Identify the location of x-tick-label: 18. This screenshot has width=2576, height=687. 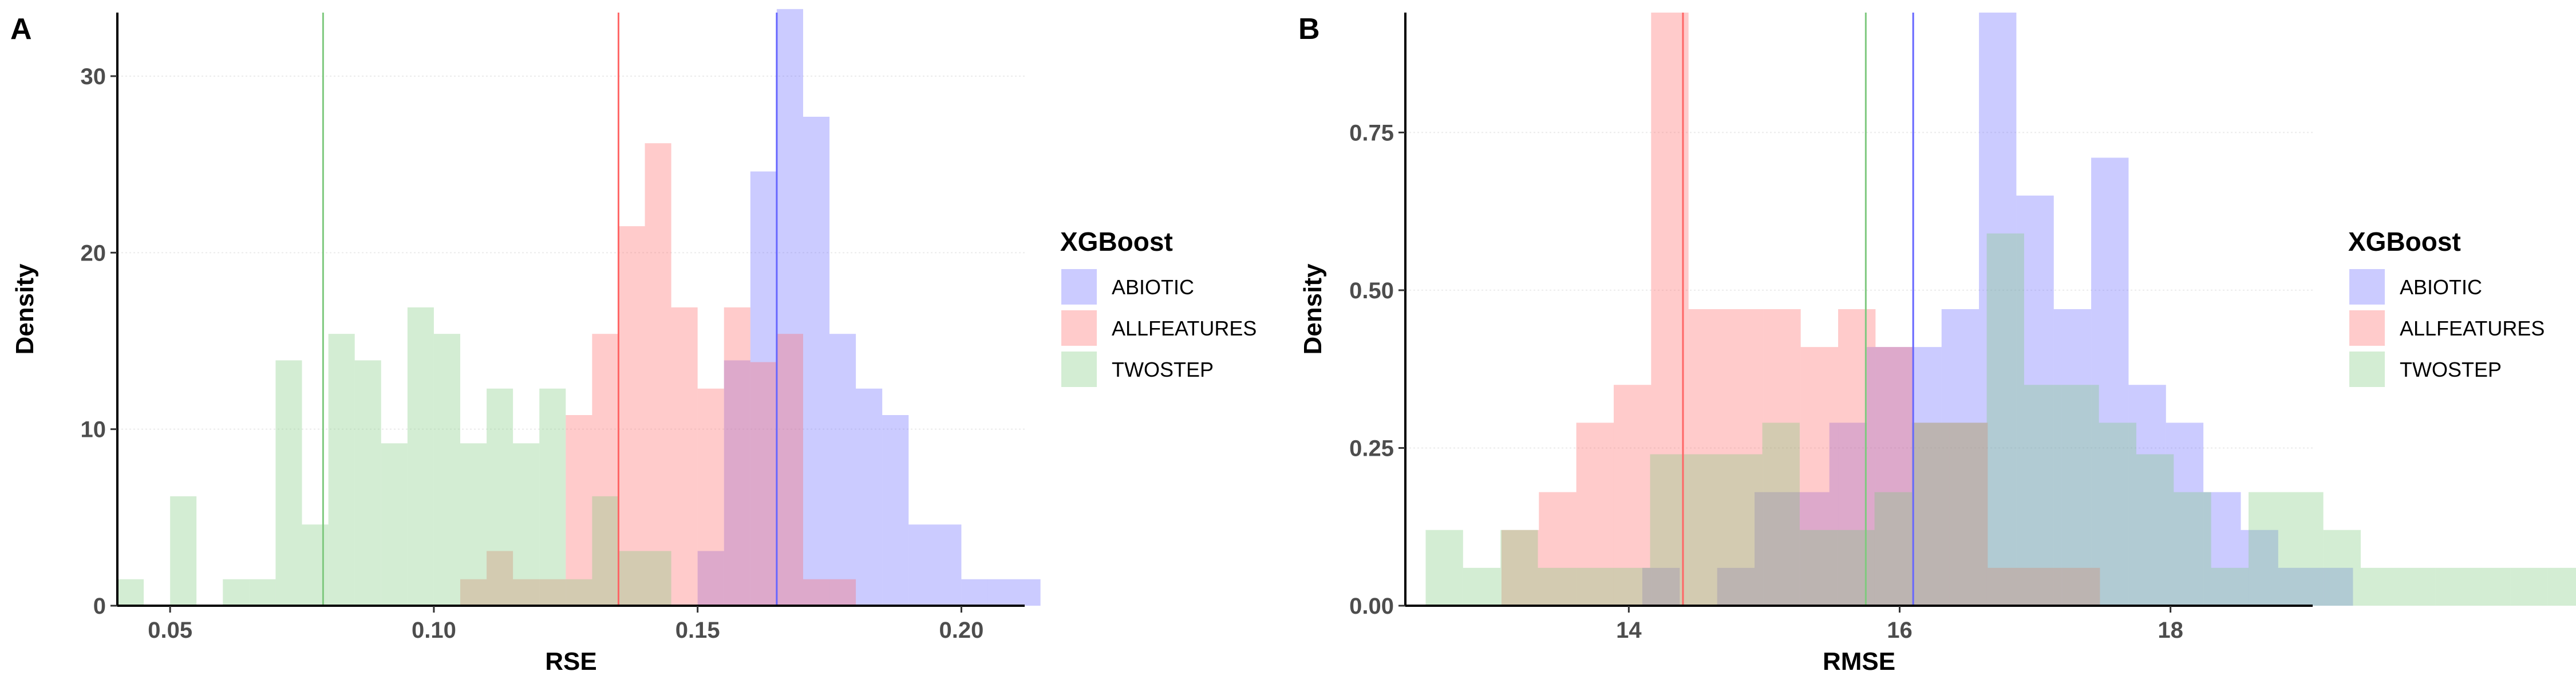
(2170, 630).